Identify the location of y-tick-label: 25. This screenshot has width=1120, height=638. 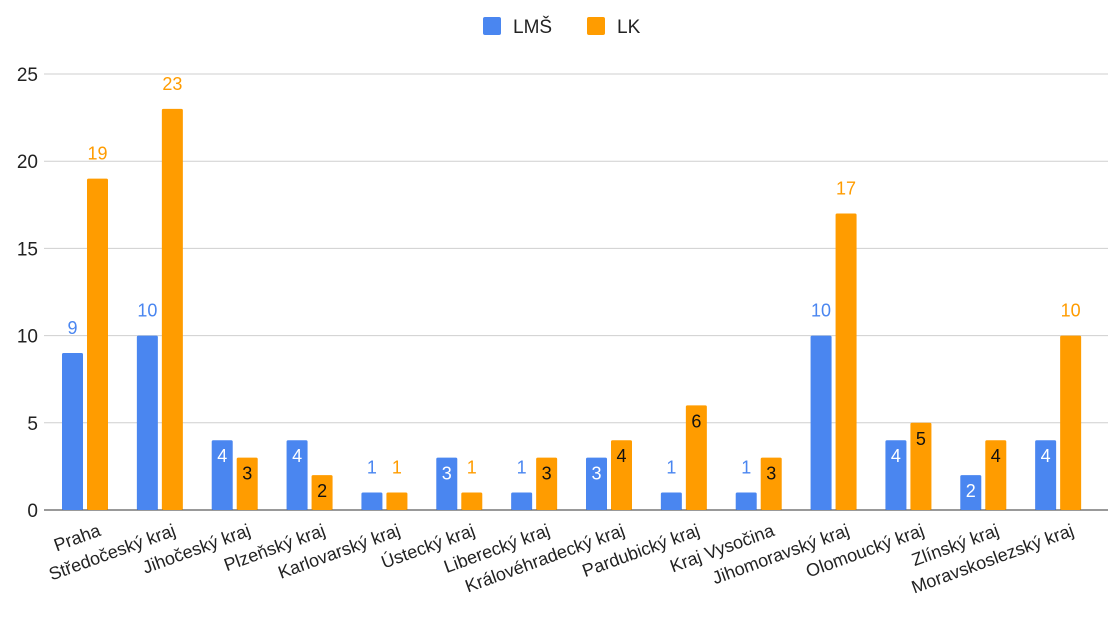
(27, 75).